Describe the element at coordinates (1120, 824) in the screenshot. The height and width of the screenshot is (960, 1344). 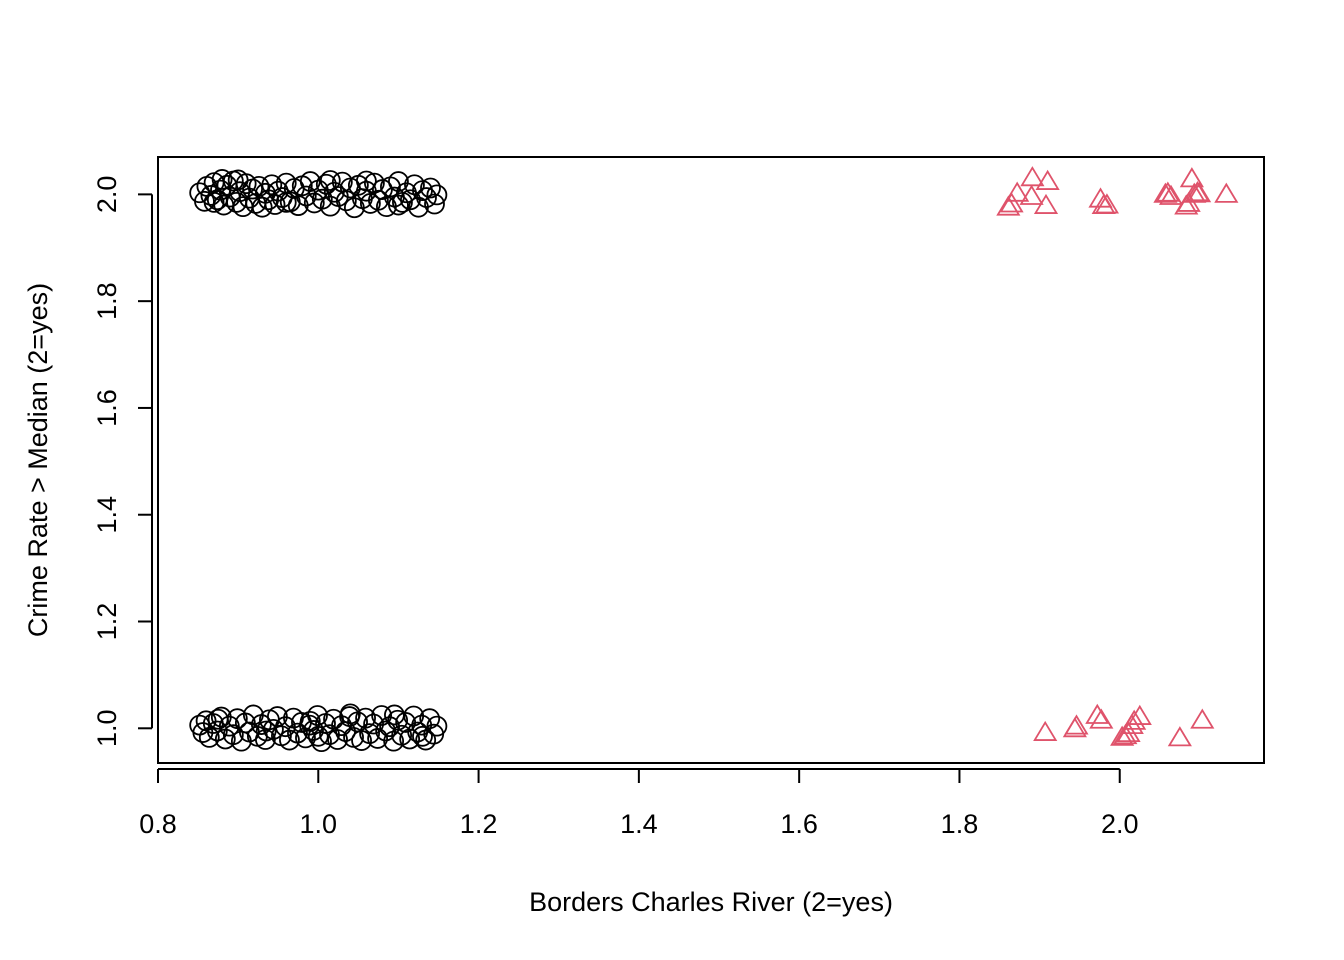
I see `x-tick-label: 2.0` at that location.